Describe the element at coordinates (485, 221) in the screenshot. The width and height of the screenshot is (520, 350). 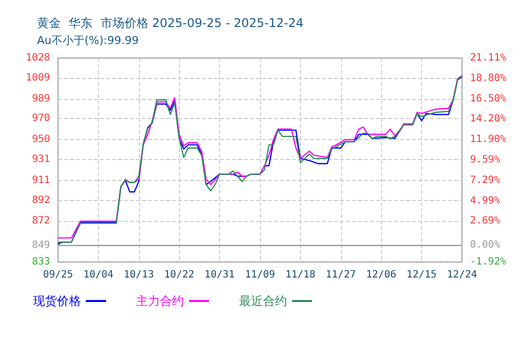
I see `y2-tick-label: 2.69%` at that location.